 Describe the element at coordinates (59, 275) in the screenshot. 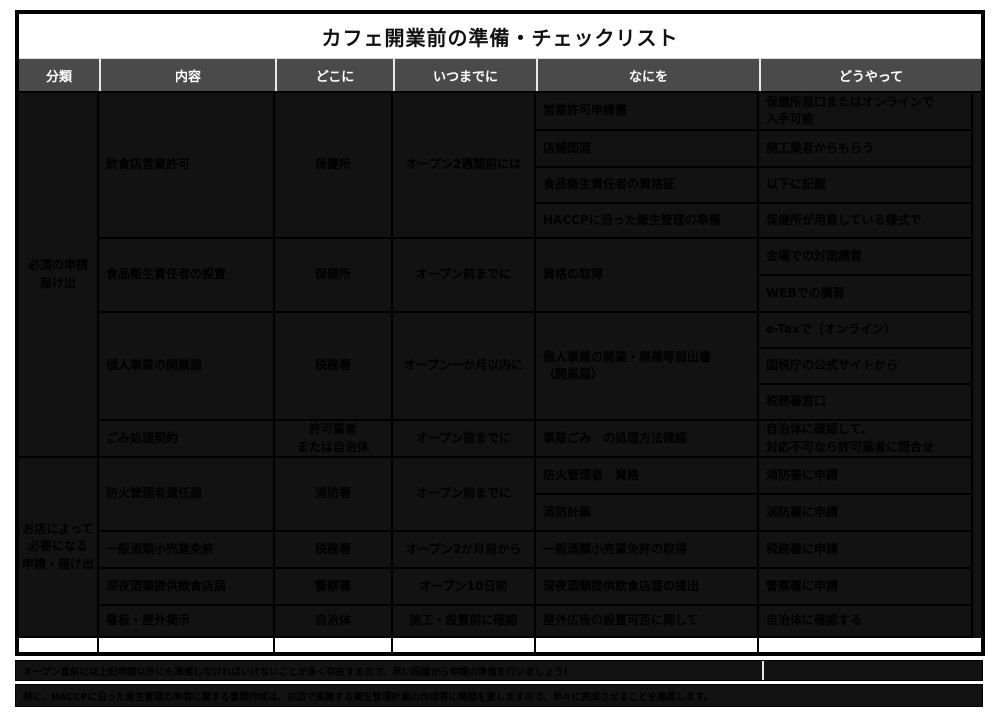

I see `category-required: 必須の申請 届け出` at that location.